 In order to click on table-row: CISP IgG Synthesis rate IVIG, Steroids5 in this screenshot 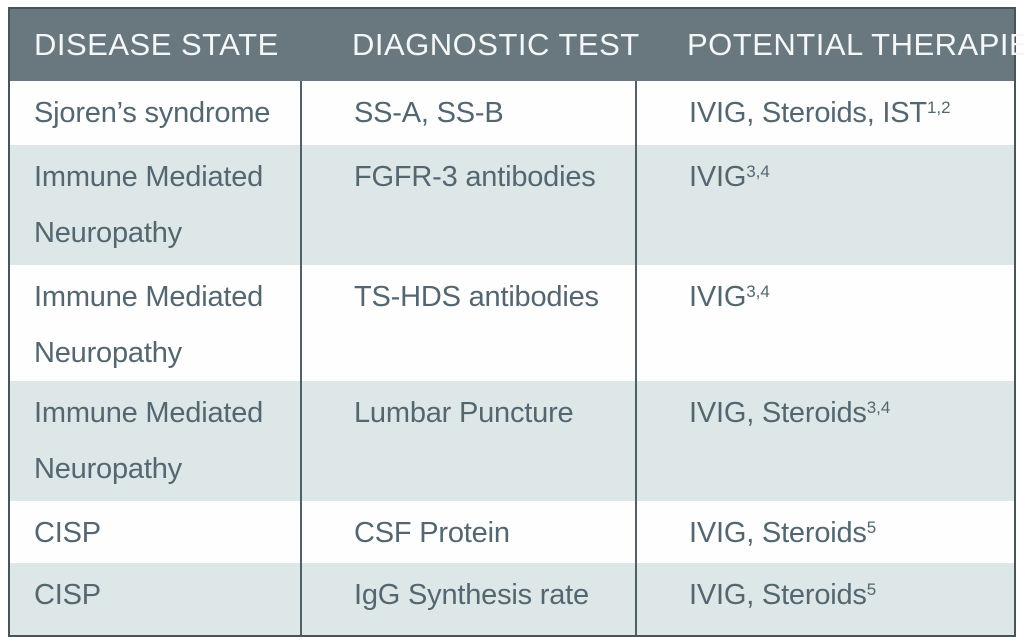, I will do `click(512, 599)`.